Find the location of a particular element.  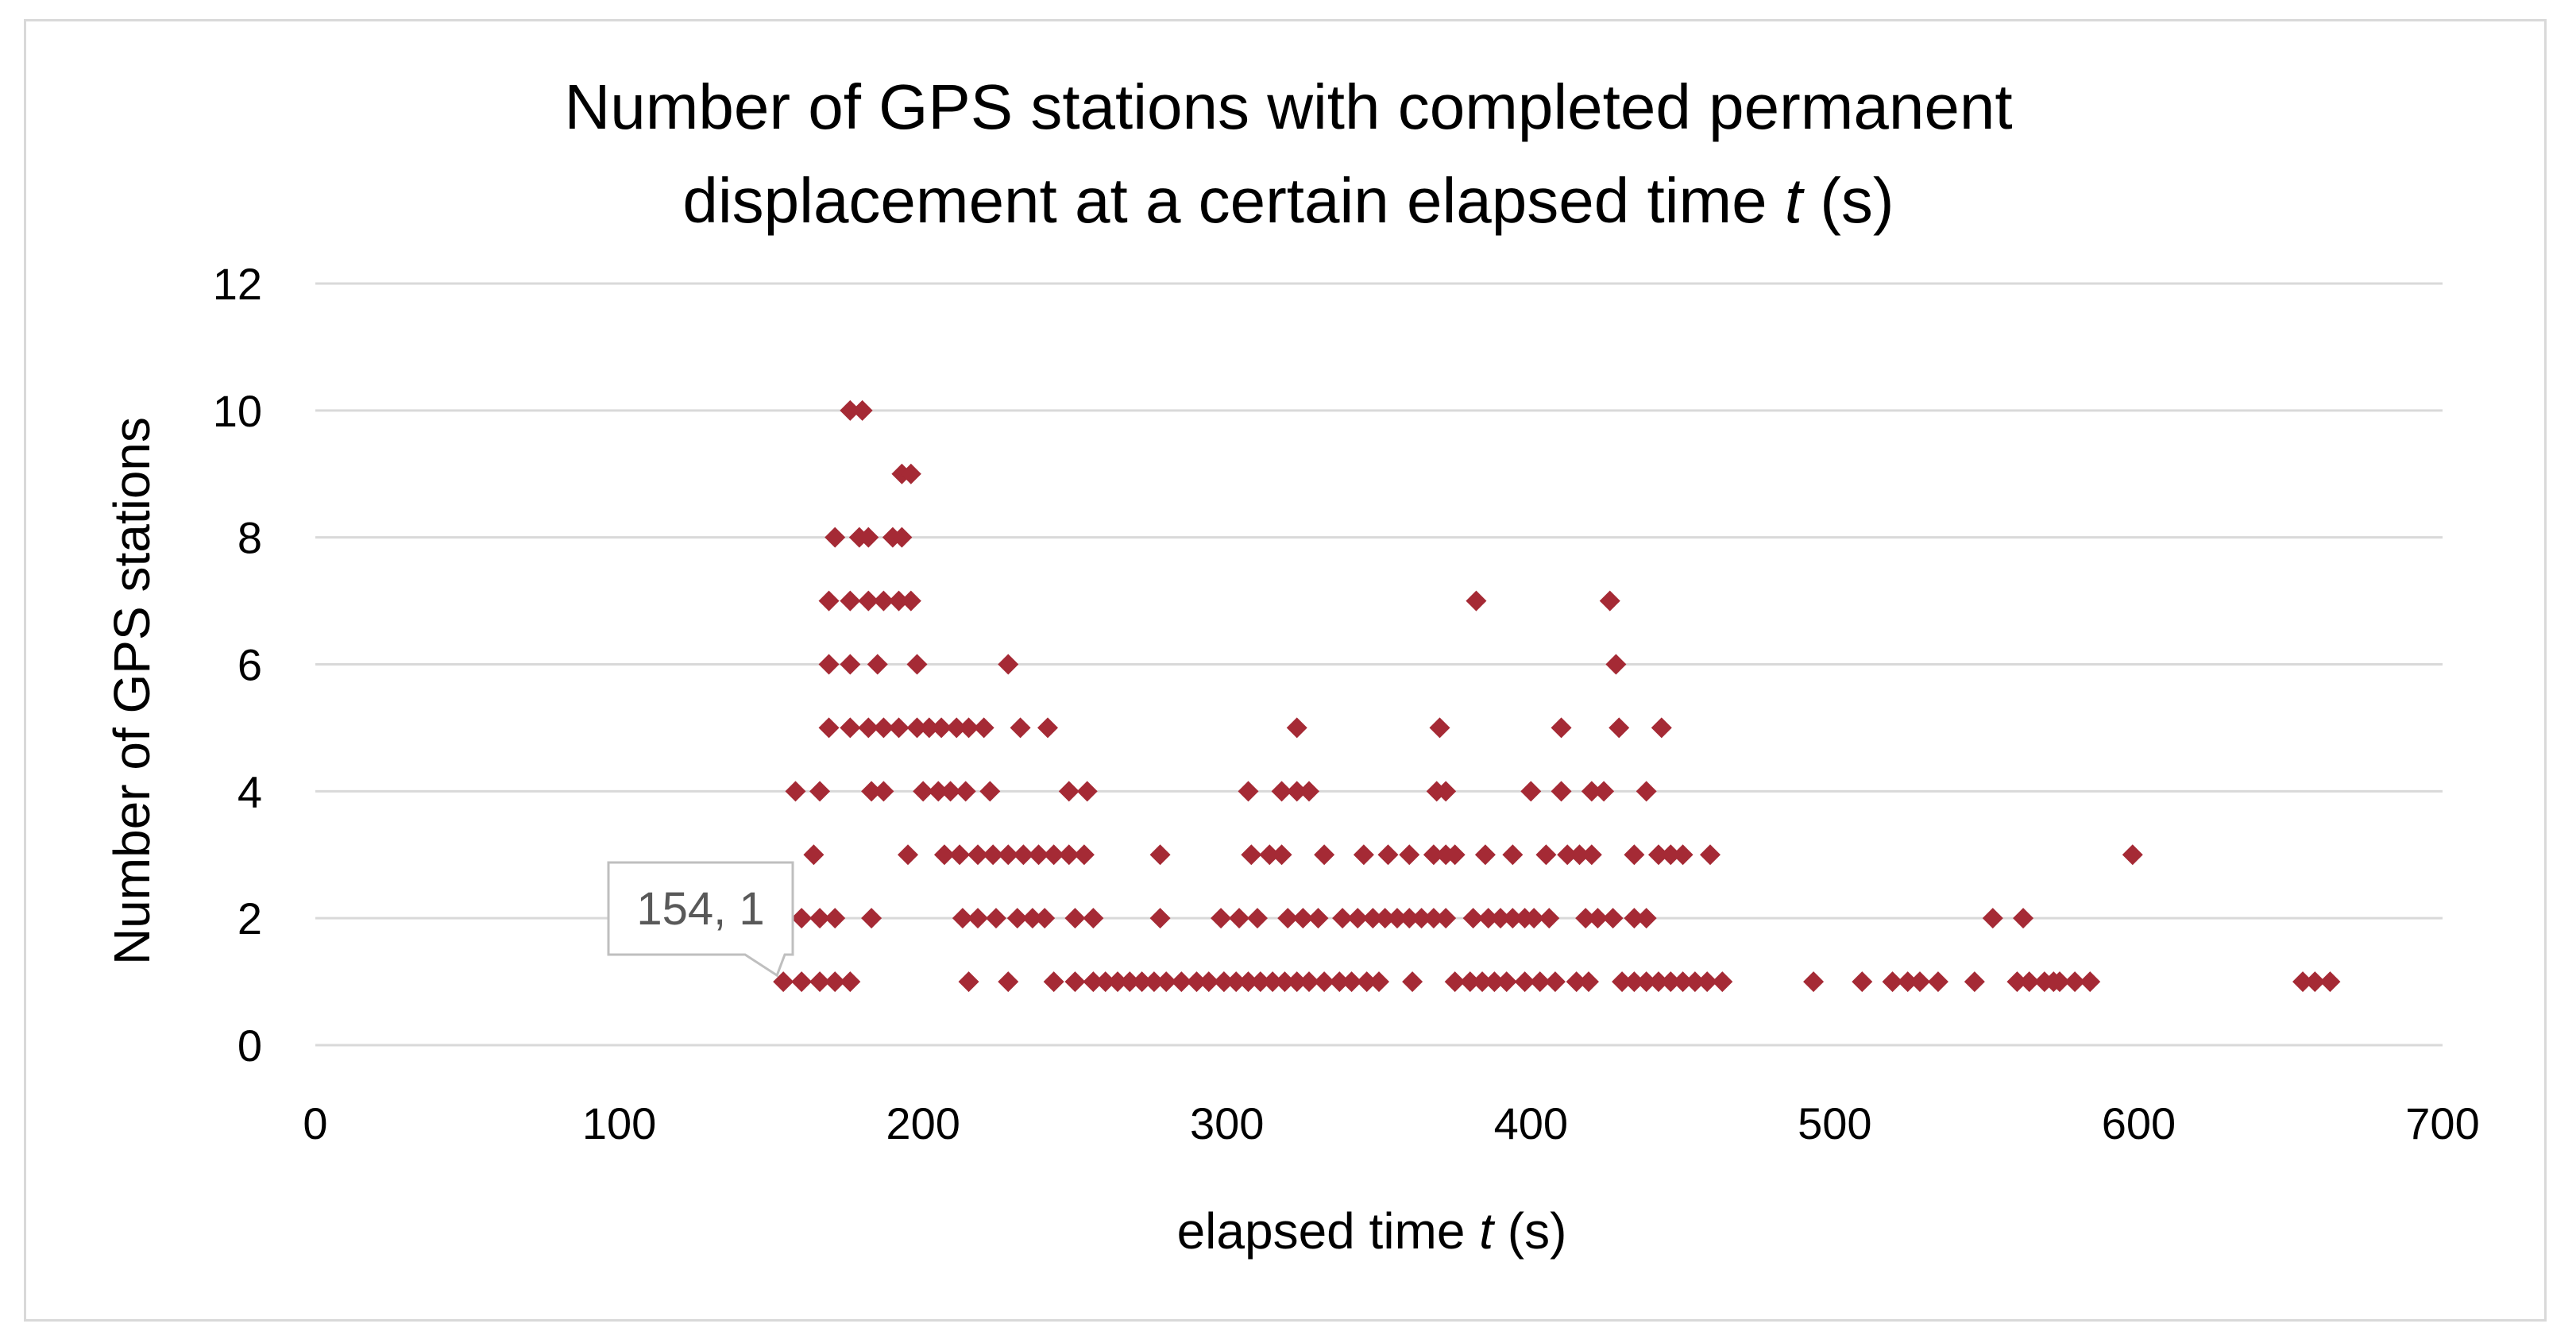

callout-label: 154, 1 is located at coordinates (700, 909).